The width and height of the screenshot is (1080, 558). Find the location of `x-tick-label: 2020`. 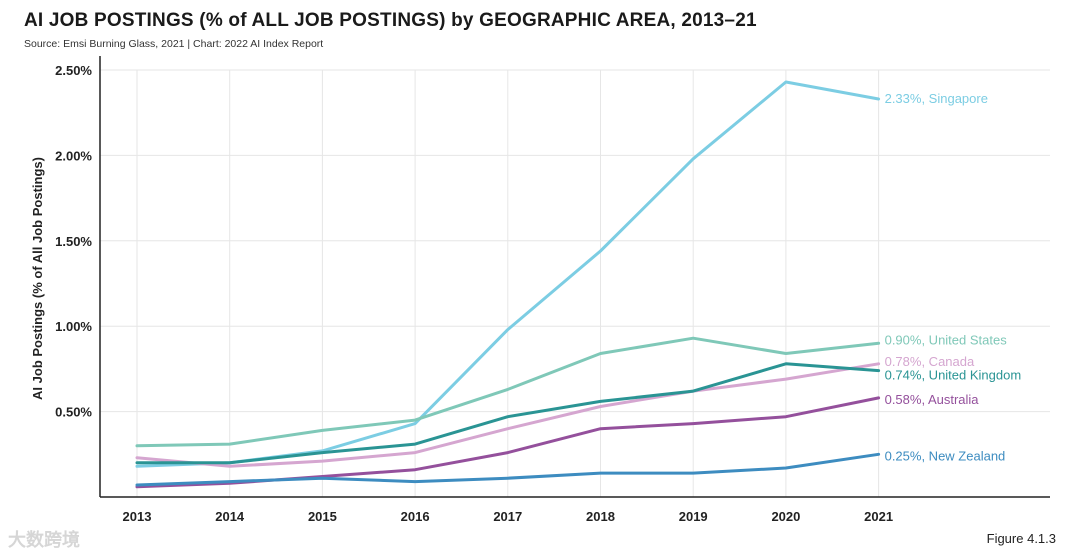

x-tick-label: 2020 is located at coordinates (785, 516).